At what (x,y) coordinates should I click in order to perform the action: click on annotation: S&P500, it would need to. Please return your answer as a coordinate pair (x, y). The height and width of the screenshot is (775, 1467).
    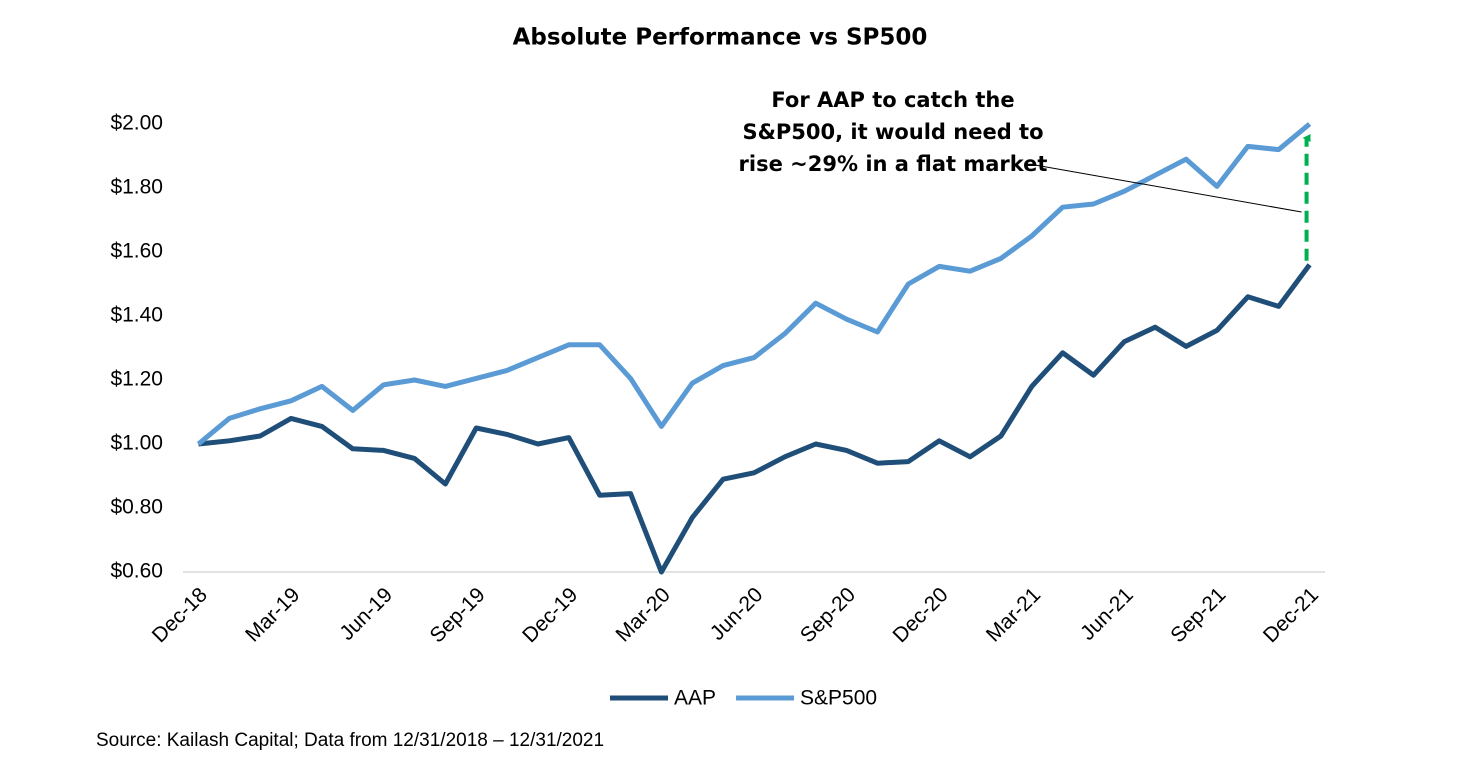
    Looking at the image, I should click on (892, 132).